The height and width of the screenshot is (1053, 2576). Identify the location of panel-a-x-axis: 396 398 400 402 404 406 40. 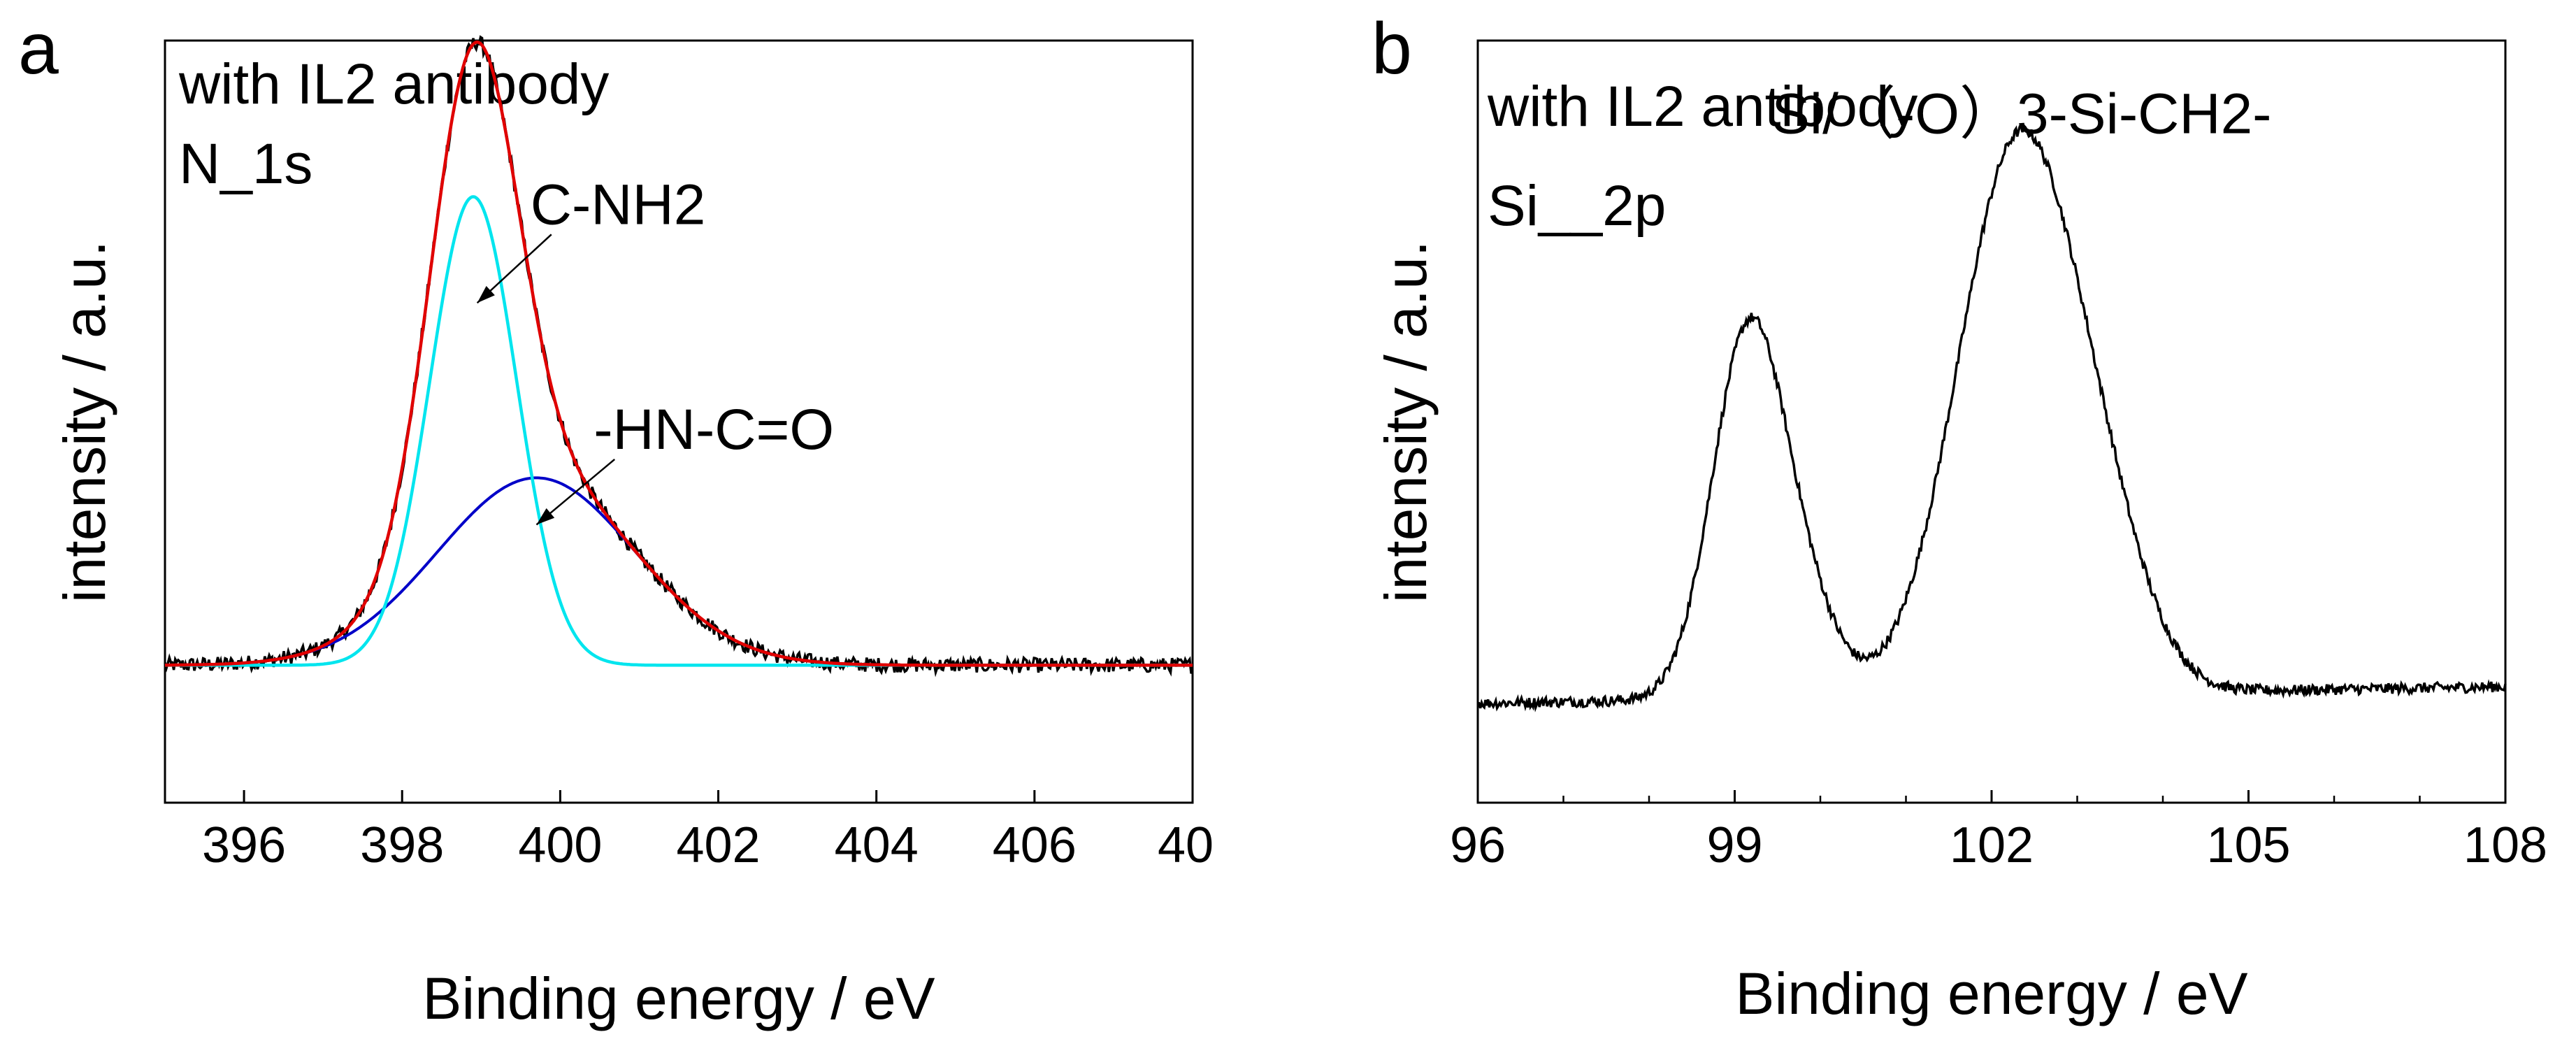
(708, 832).